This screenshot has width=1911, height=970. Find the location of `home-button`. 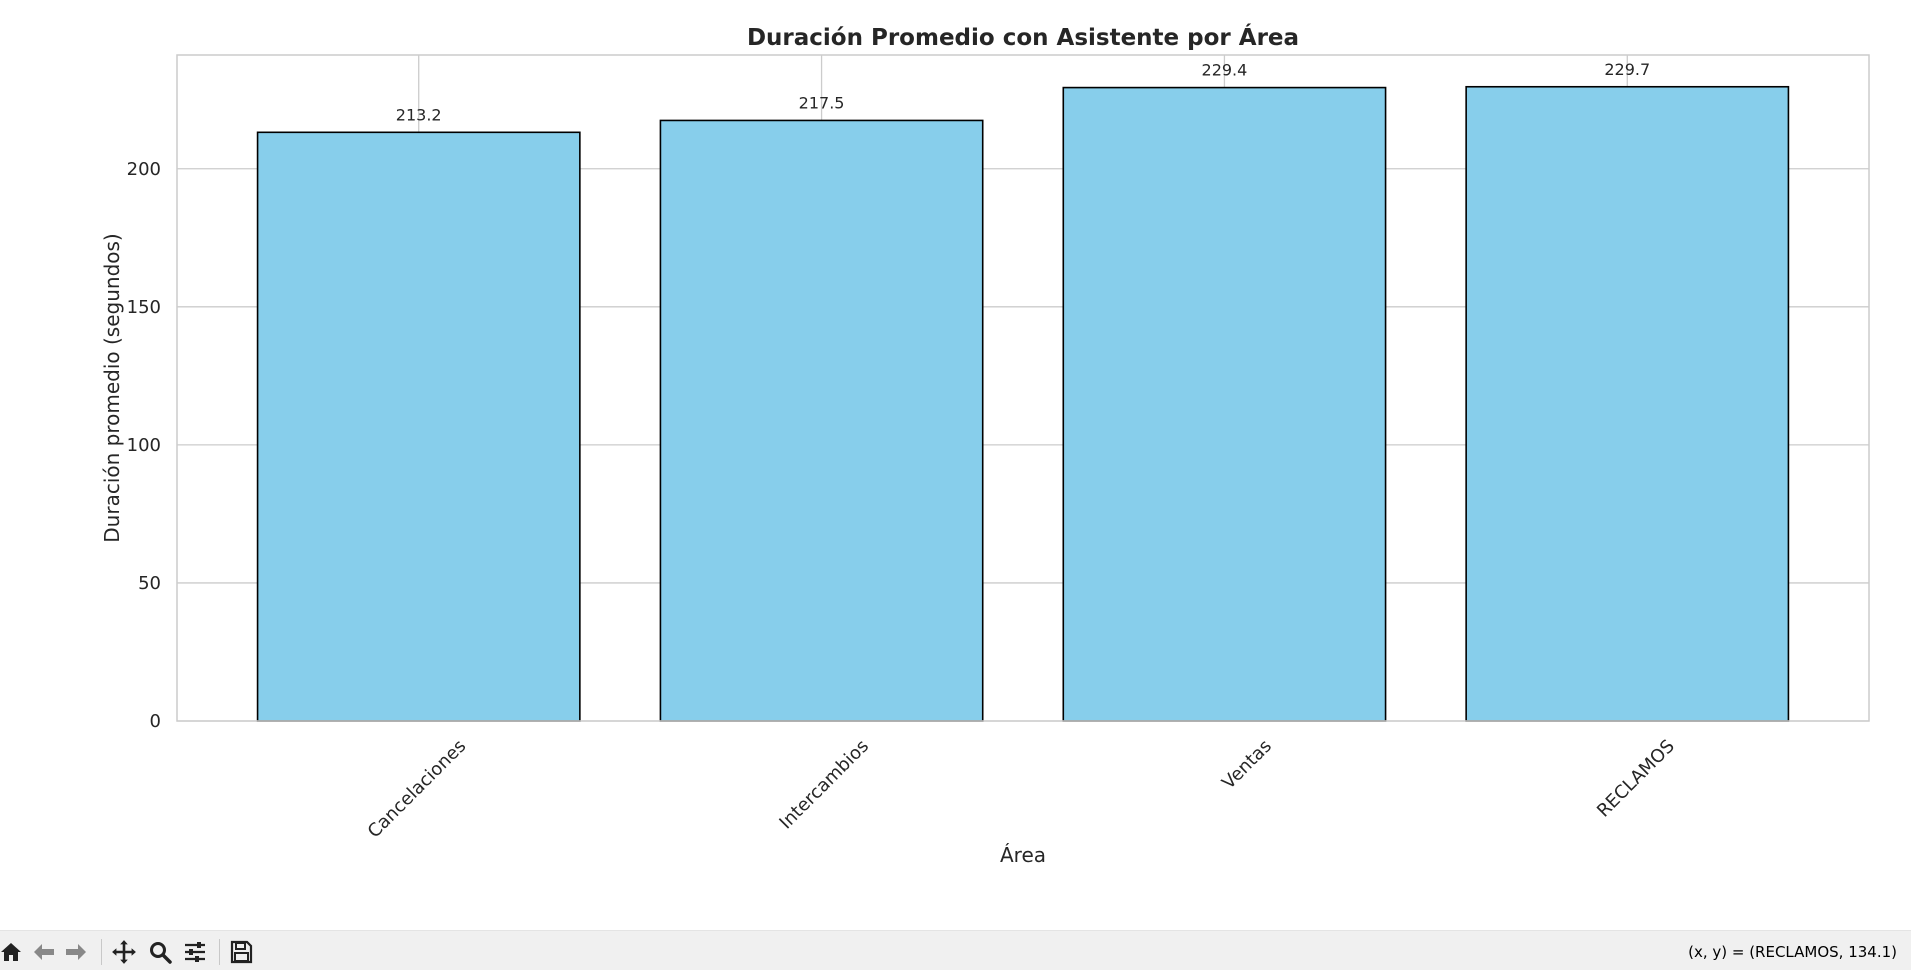

home-button is located at coordinates (13, 952).